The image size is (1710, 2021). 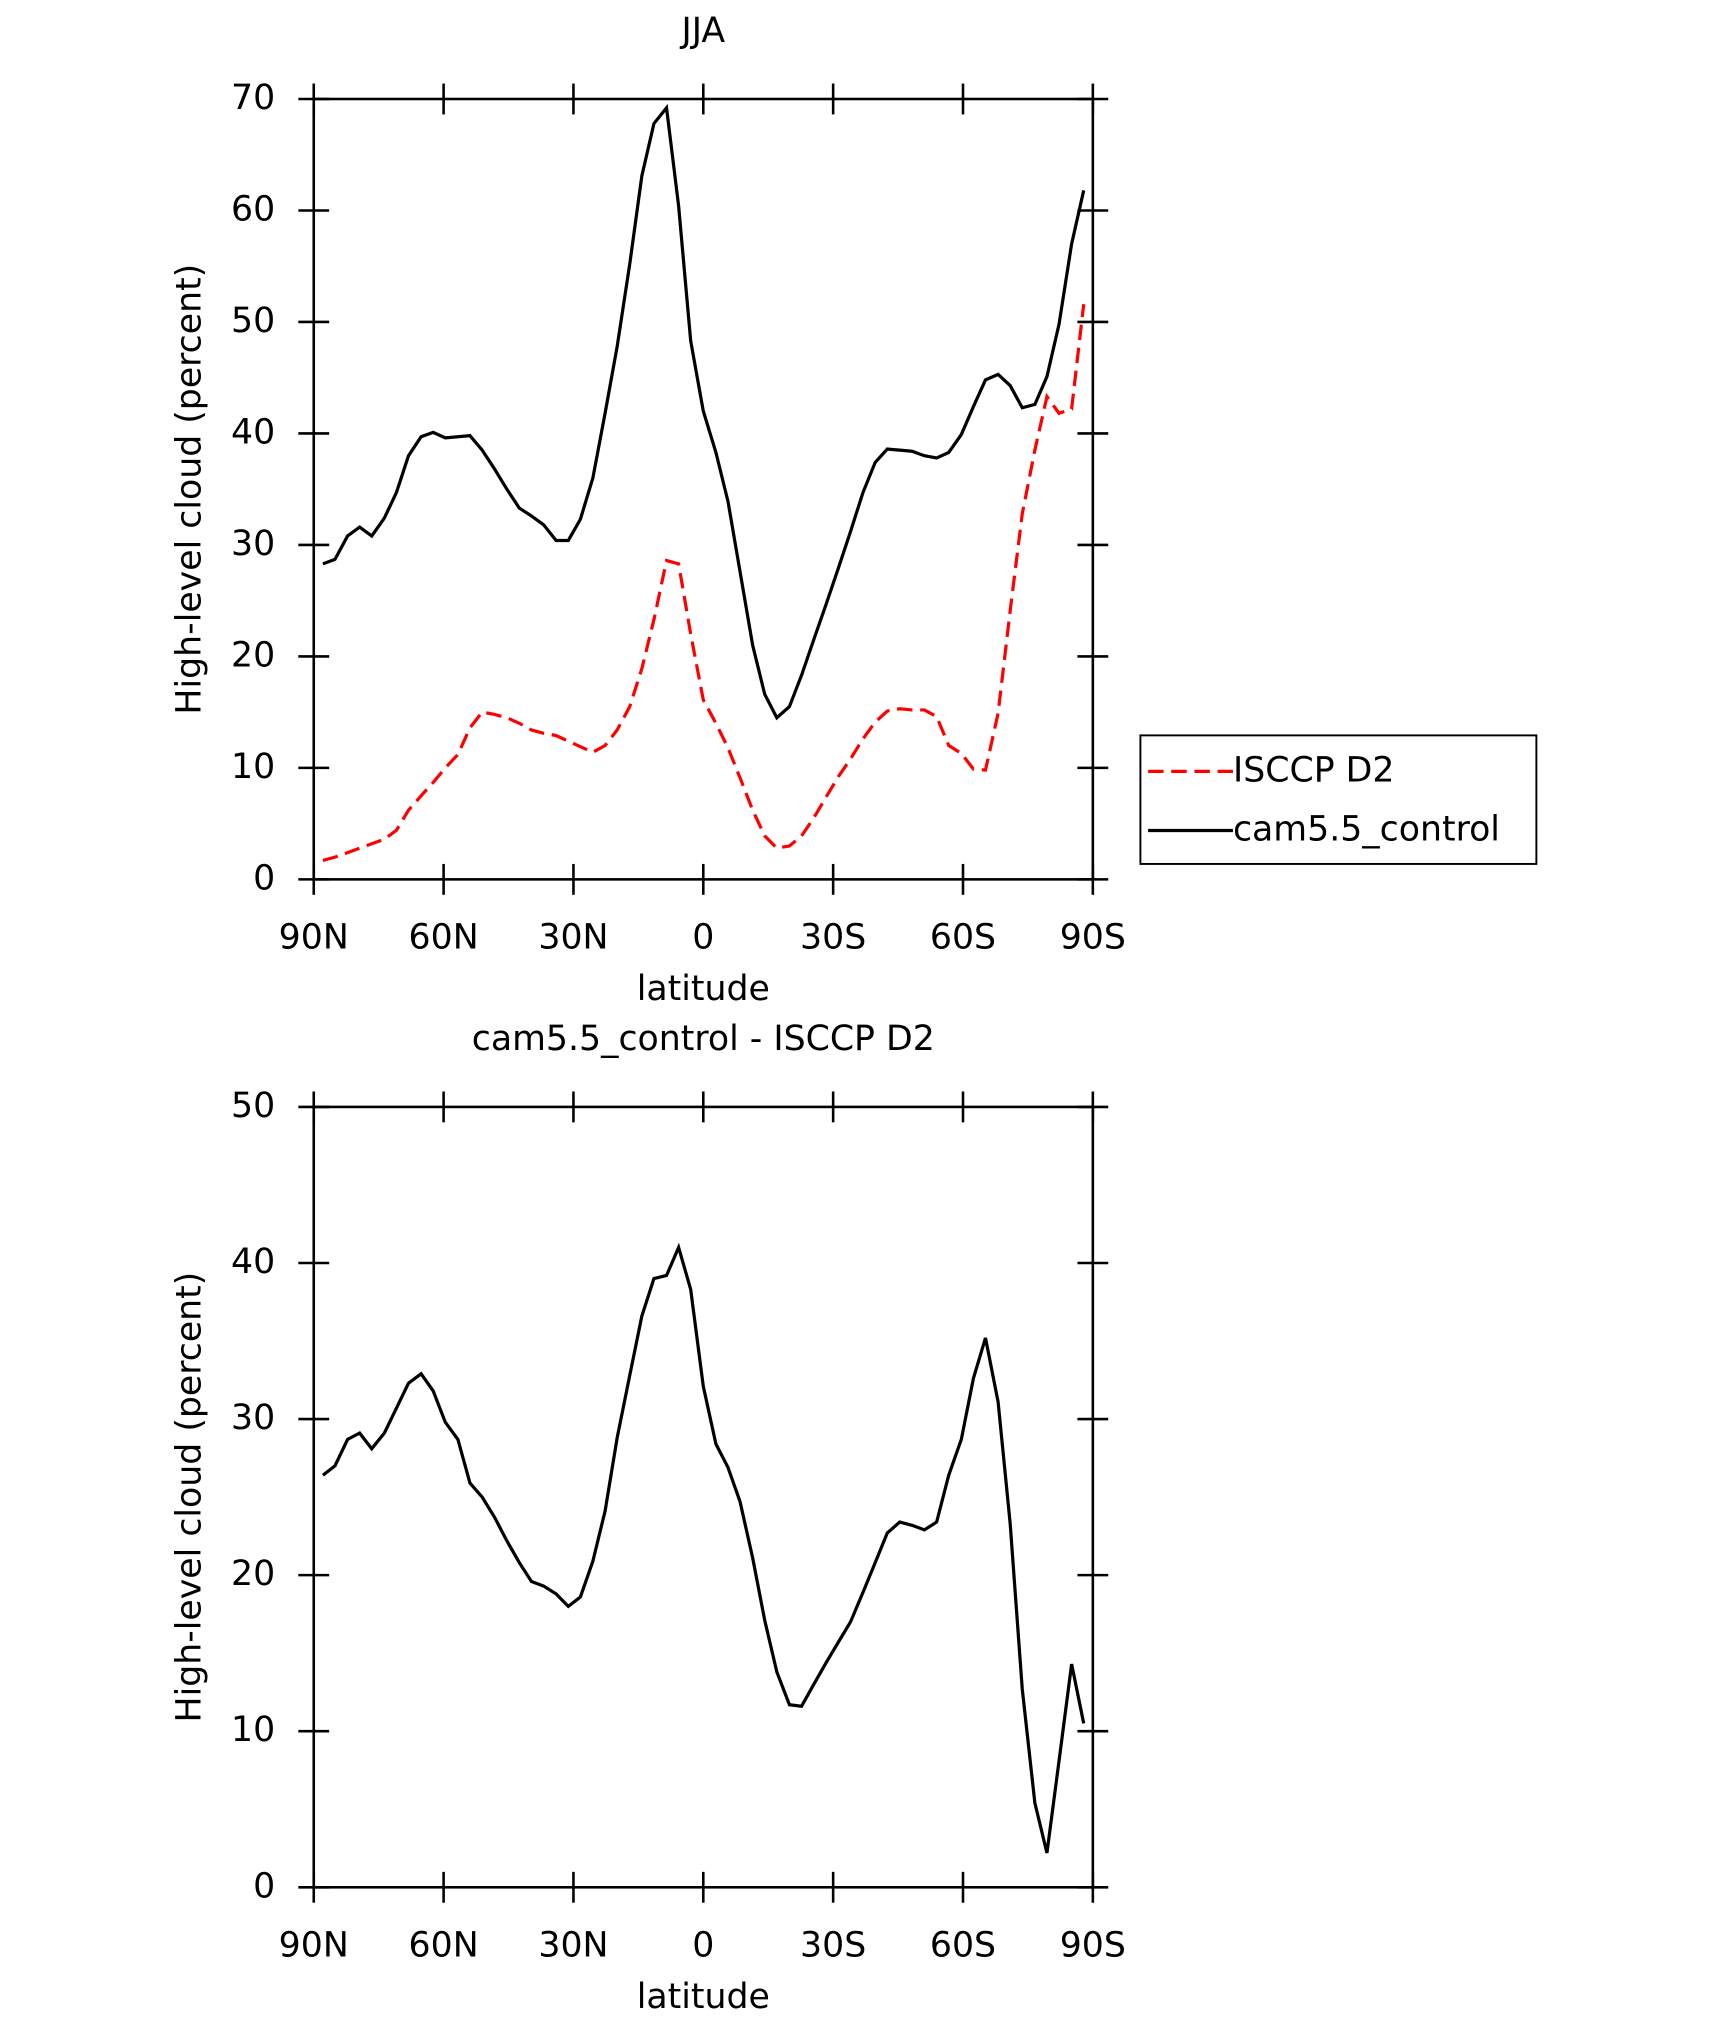 I want to click on chart-title: cam5.5_control - ISCCP D2, so click(x=703, y=1039).